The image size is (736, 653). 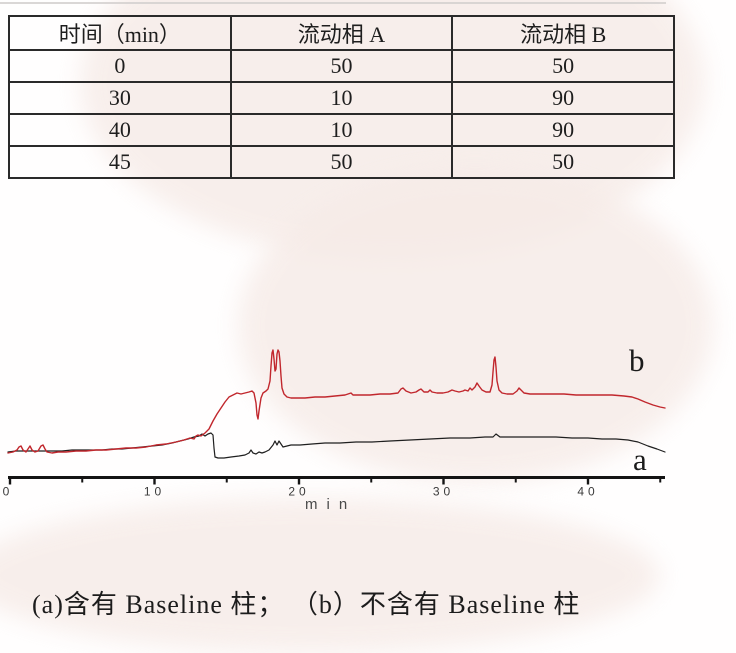 What do you see at coordinates (120, 162) in the screenshot?
I see `table-cell: 45` at bounding box center [120, 162].